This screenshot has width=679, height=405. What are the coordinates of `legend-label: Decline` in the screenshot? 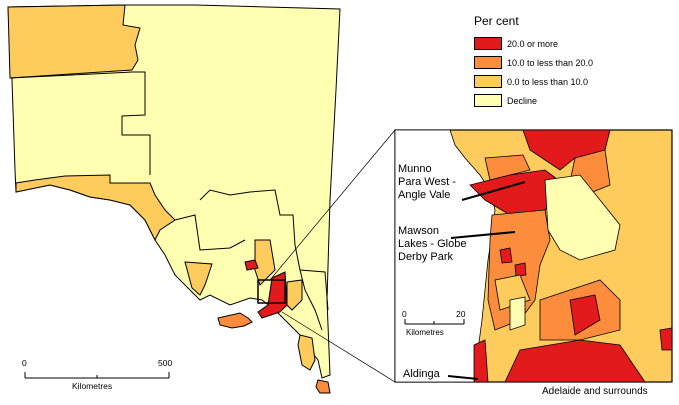 It's located at (522, 100).